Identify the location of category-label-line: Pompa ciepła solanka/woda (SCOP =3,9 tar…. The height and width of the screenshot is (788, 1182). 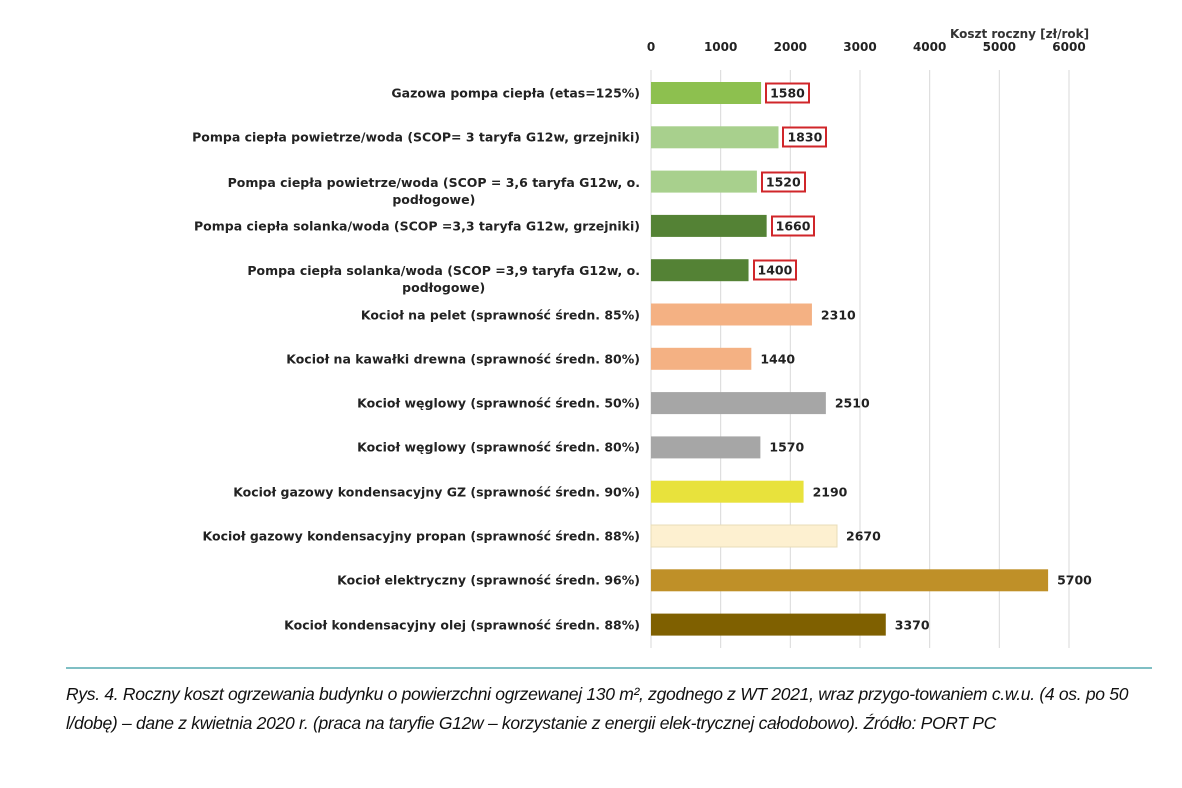
(443, 271).